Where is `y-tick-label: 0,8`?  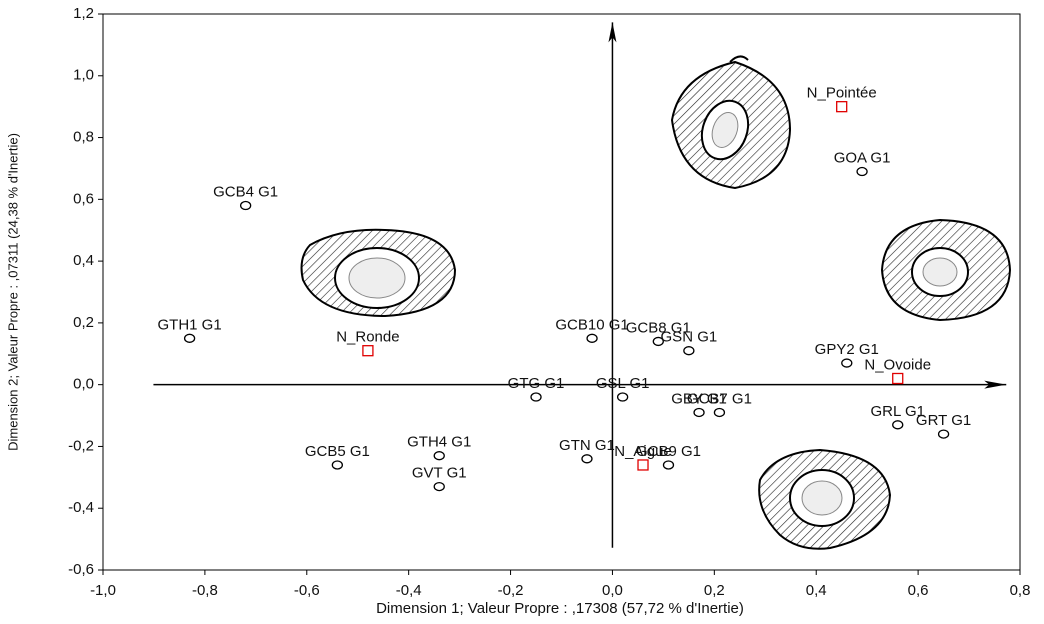 y-tick-label: 0,8 is located at coordinates (83, 137).